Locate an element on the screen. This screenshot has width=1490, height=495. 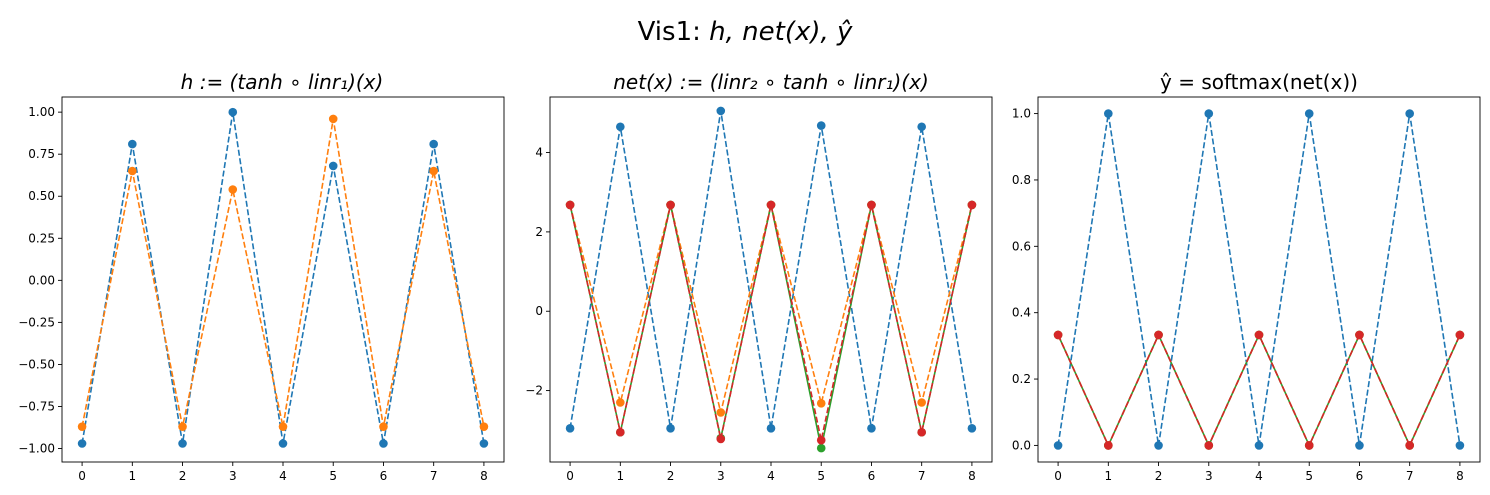
y-tick-label: 0.6 is located at coordinates (1021, 246).